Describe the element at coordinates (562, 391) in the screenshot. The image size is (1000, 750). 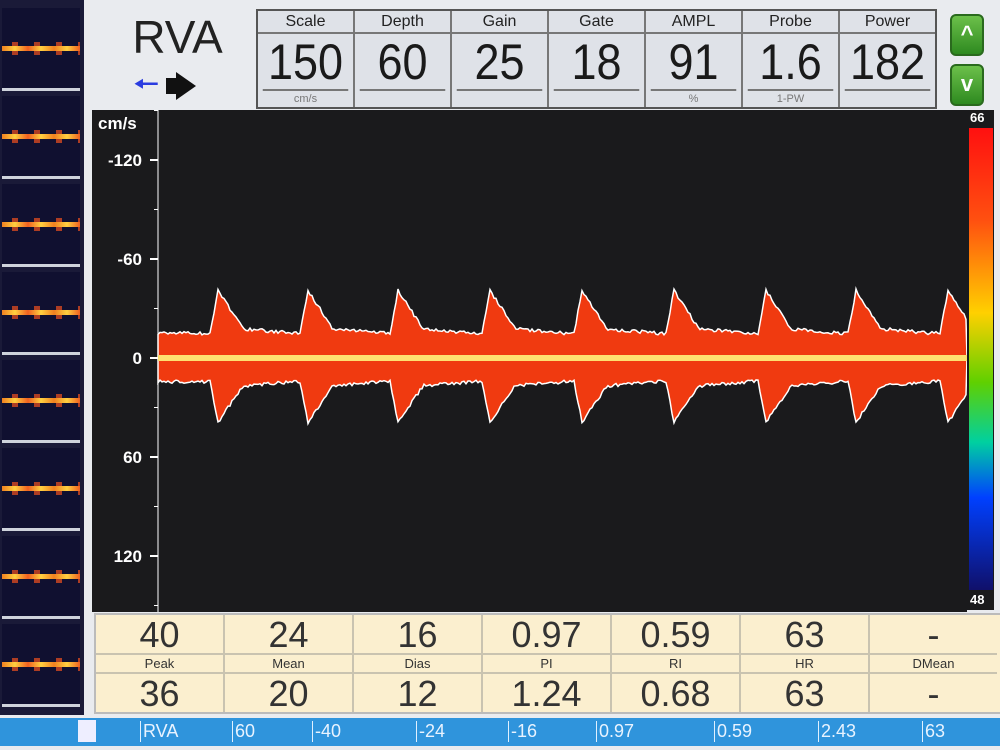
I see `spectrum-reverse` at that location.